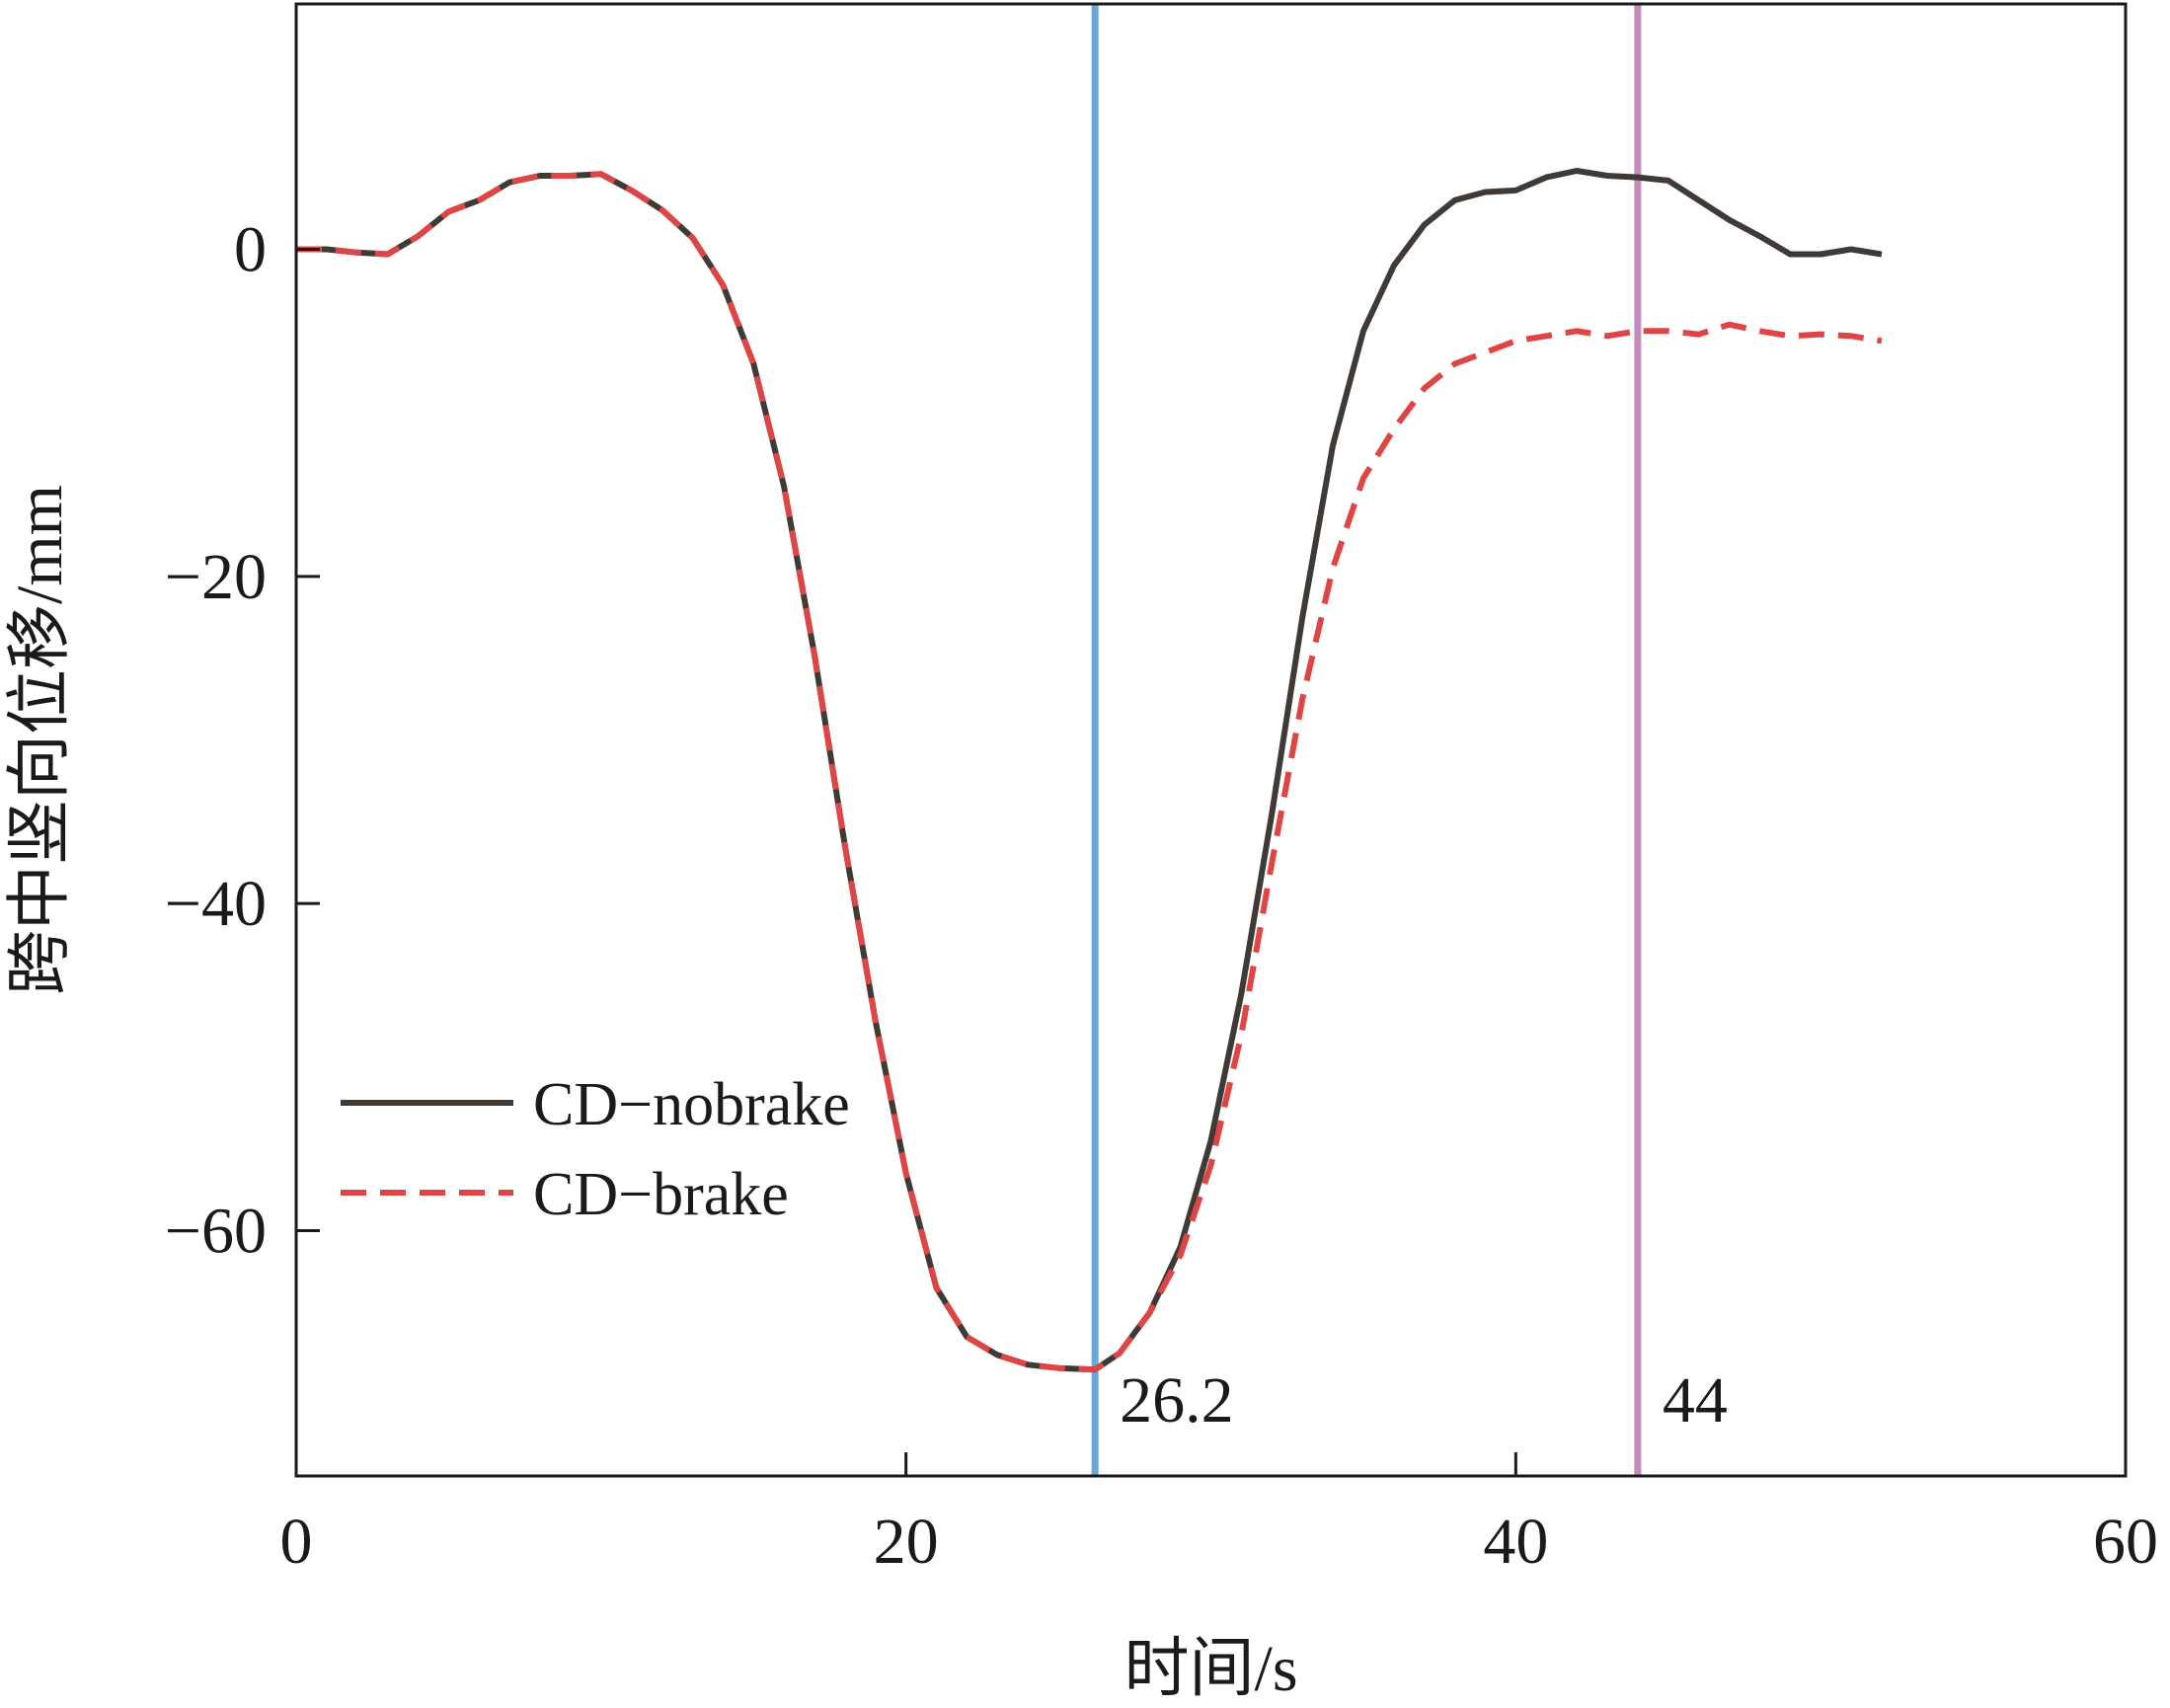 The width and height of the screenshot is (2170, 1708). What do you see at coordinates (251, 250) in the screenshot?
I see `y-tick-label-0: 0` at bounding box center [251, 250].